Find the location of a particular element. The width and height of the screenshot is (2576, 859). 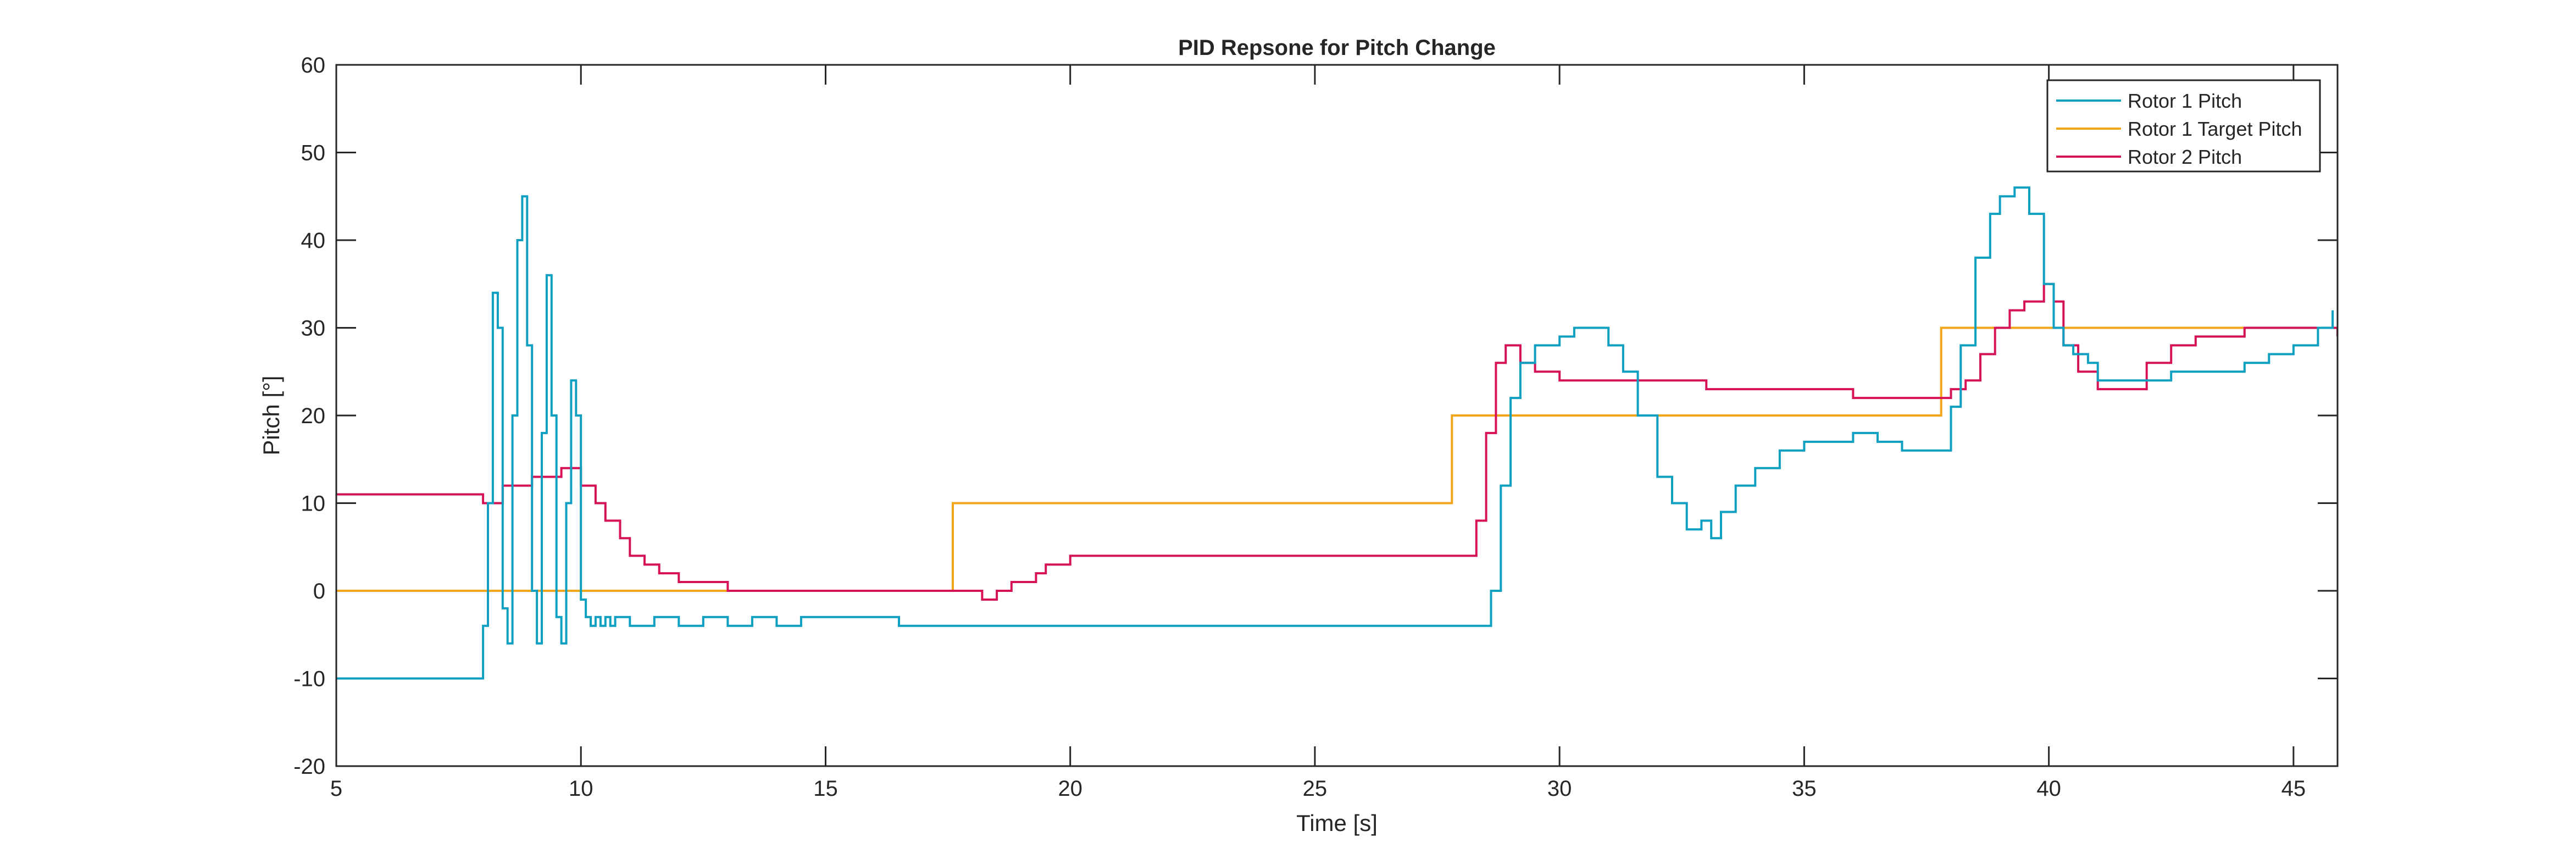

y-tick-label: 30 is located at coordinates (313, 329).